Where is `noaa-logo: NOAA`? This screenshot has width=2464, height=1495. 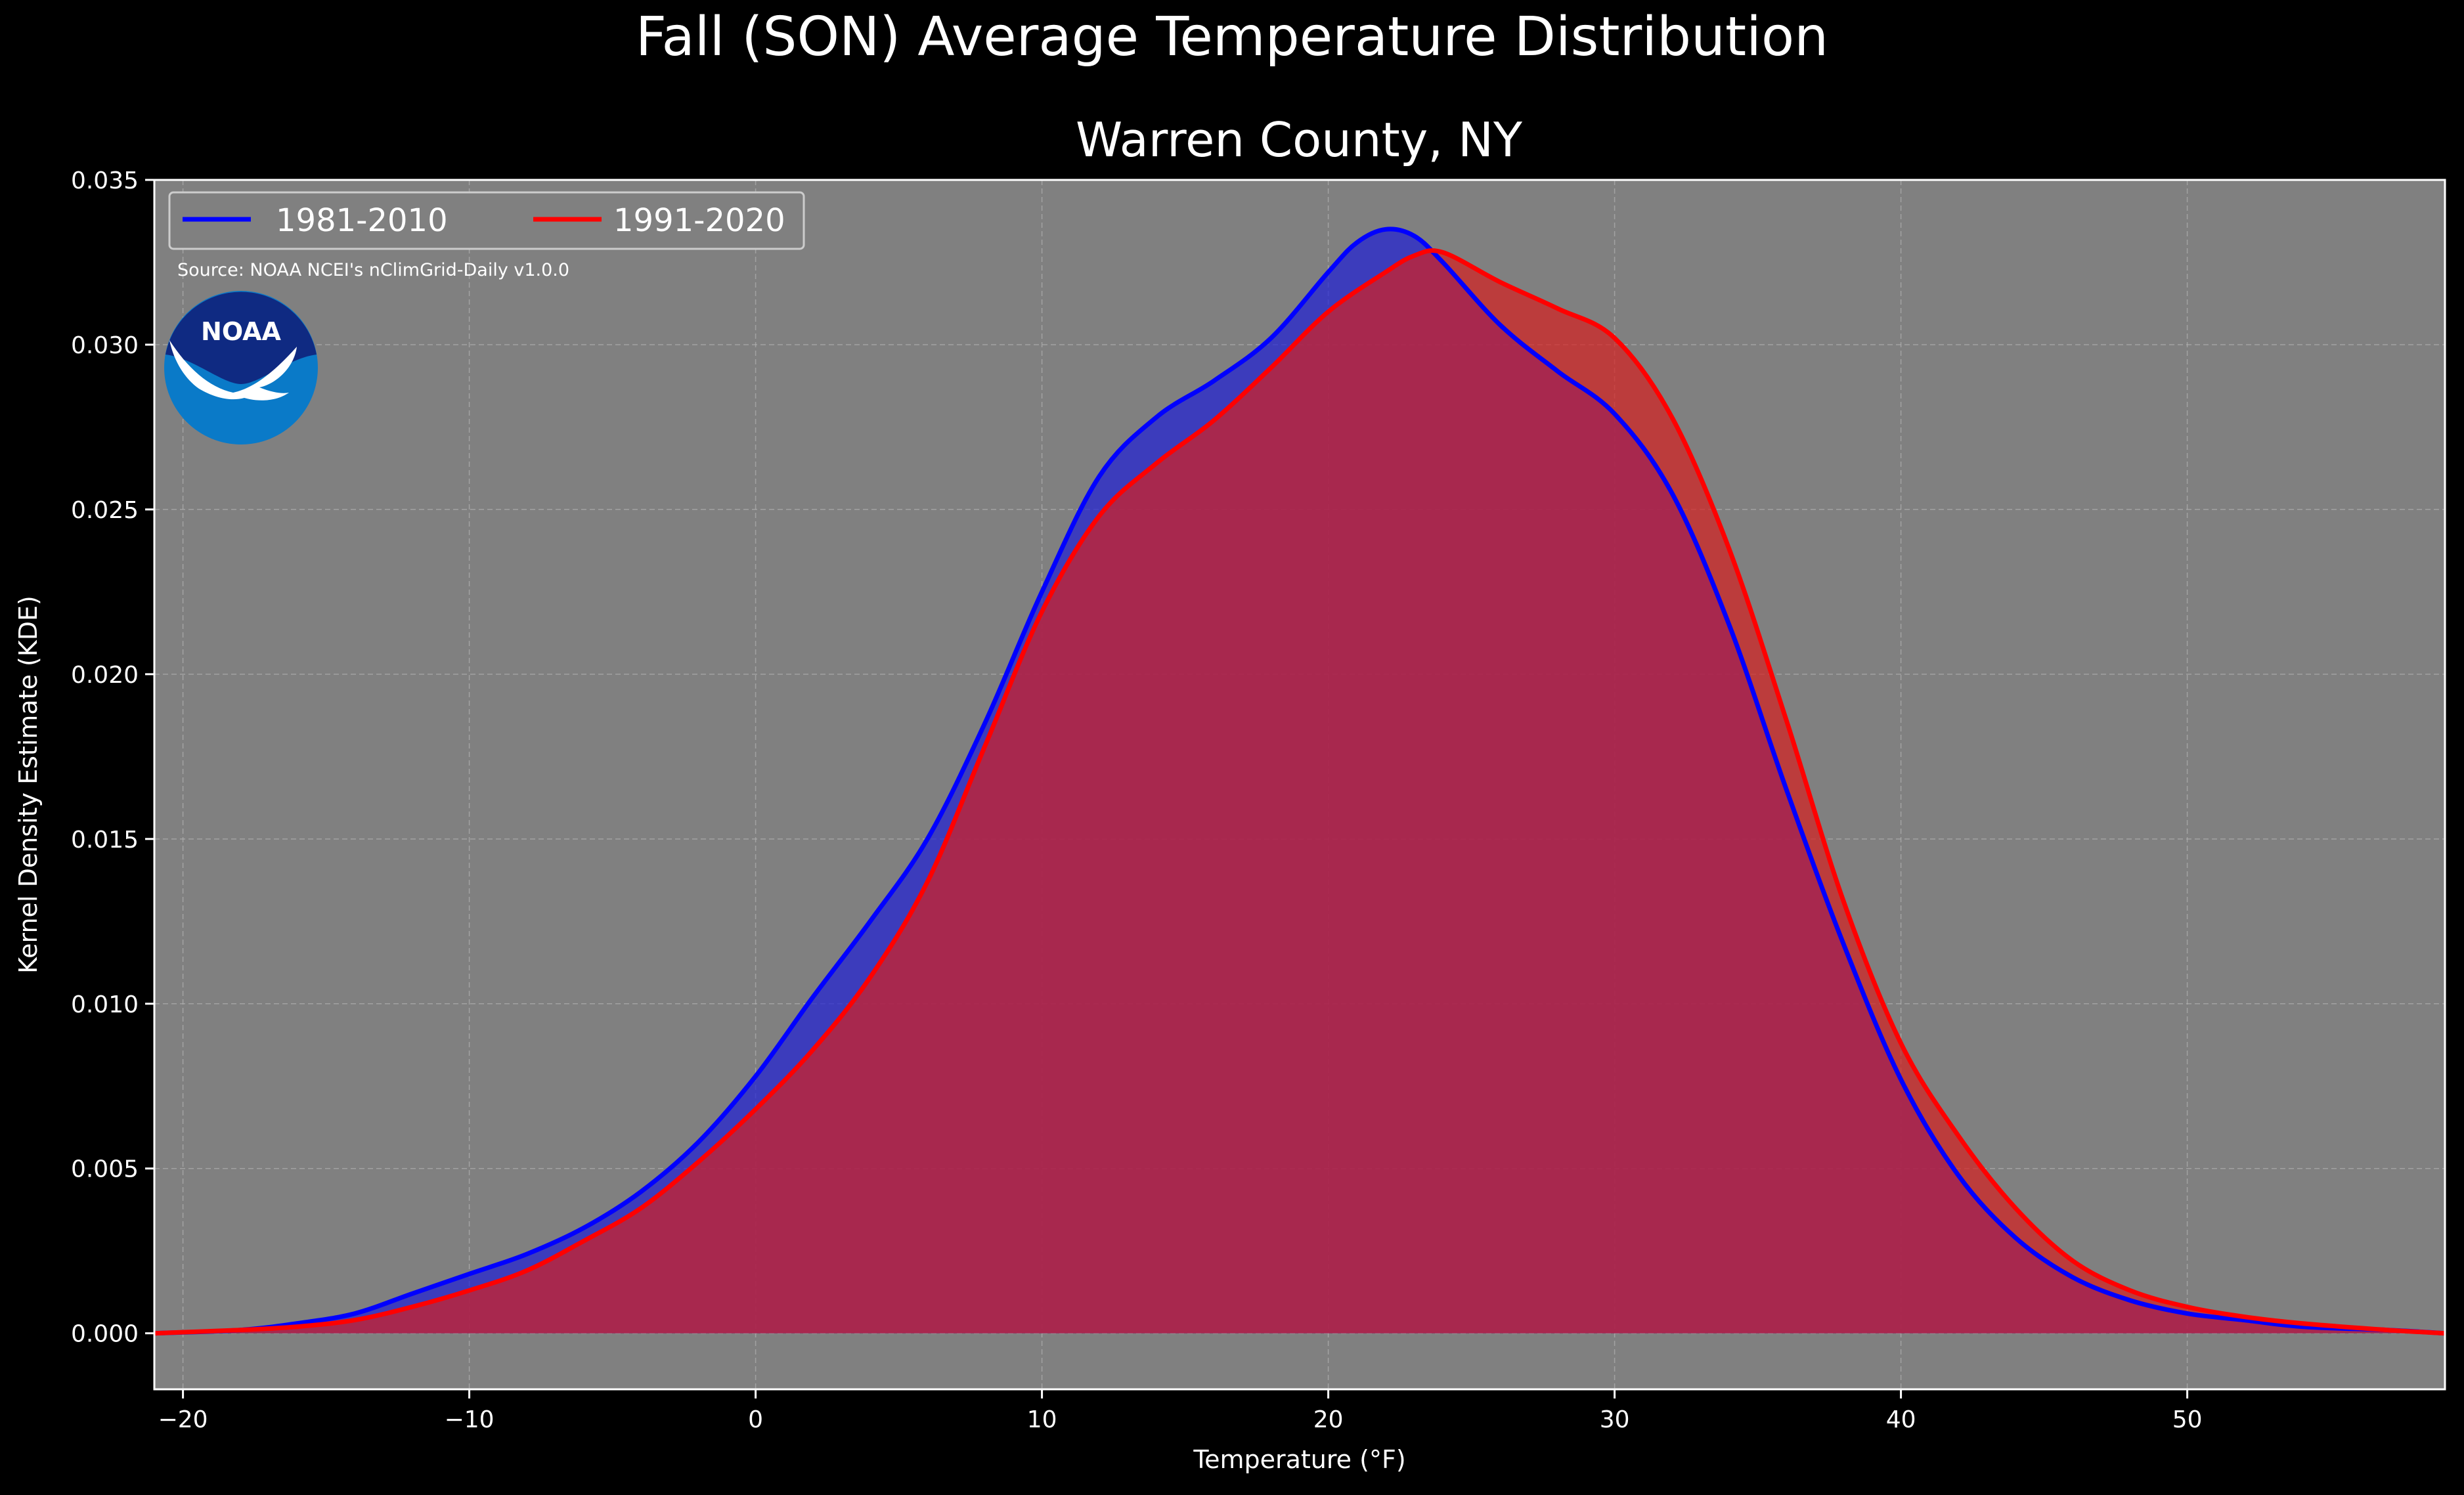
noaa-logo: NOAA is located at coordinates (241, 367).